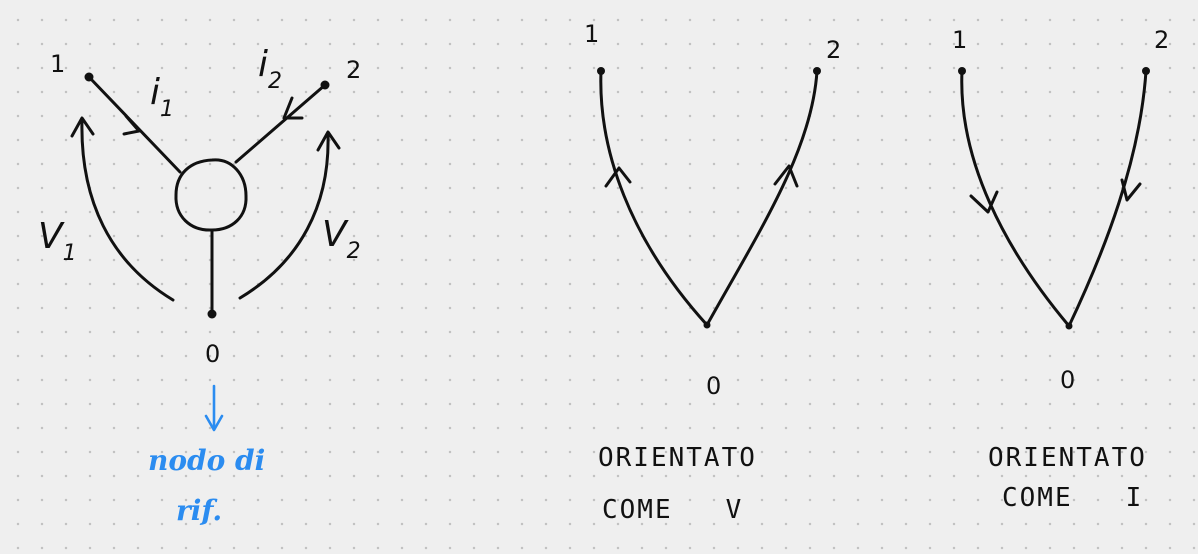 This screenshot has height=554, width=1198. What do you see at coordinates (214, 423) in the screenshot?
I see `reference-node-arrowhead` at bounding box center [214, 423].